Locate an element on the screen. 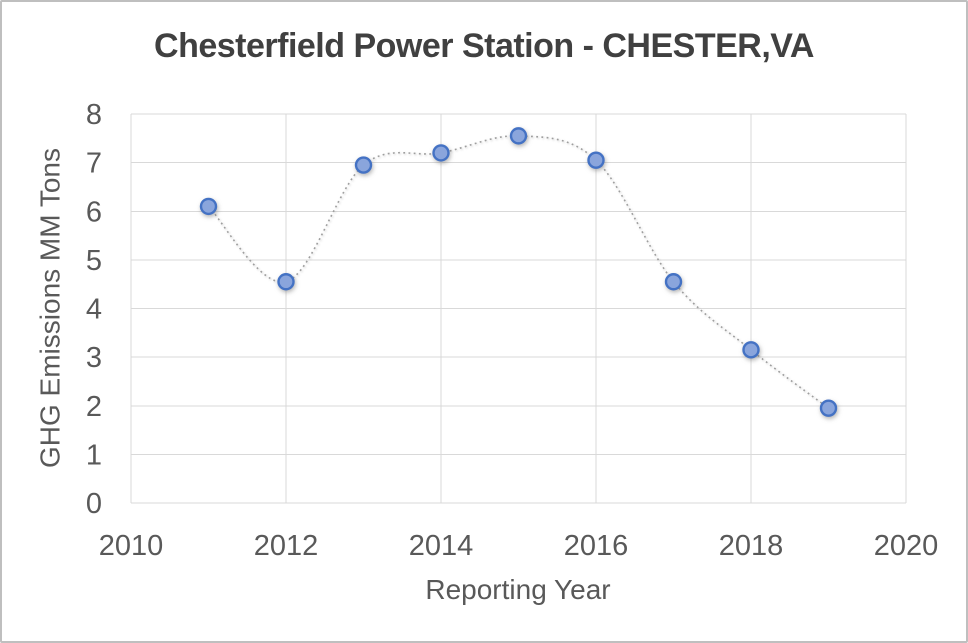 The width and height of the screenshot is (968, 643). y-axis-title: GHG Emissions MM Tons is located at coordinates (50, 308).